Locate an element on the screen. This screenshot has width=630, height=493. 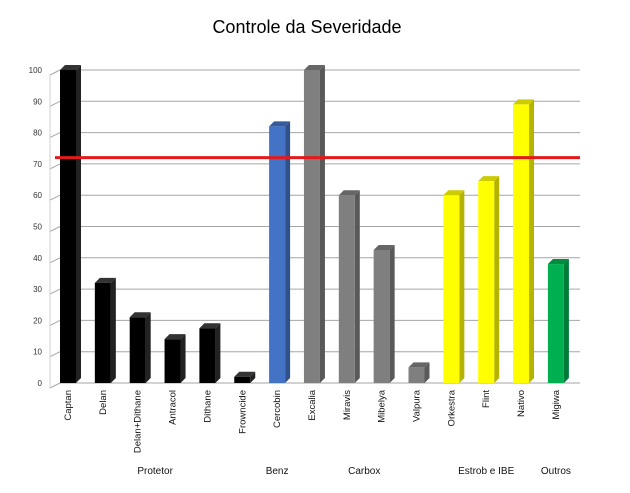
y-tick-label: 60 is located at coordinates (37, 195).